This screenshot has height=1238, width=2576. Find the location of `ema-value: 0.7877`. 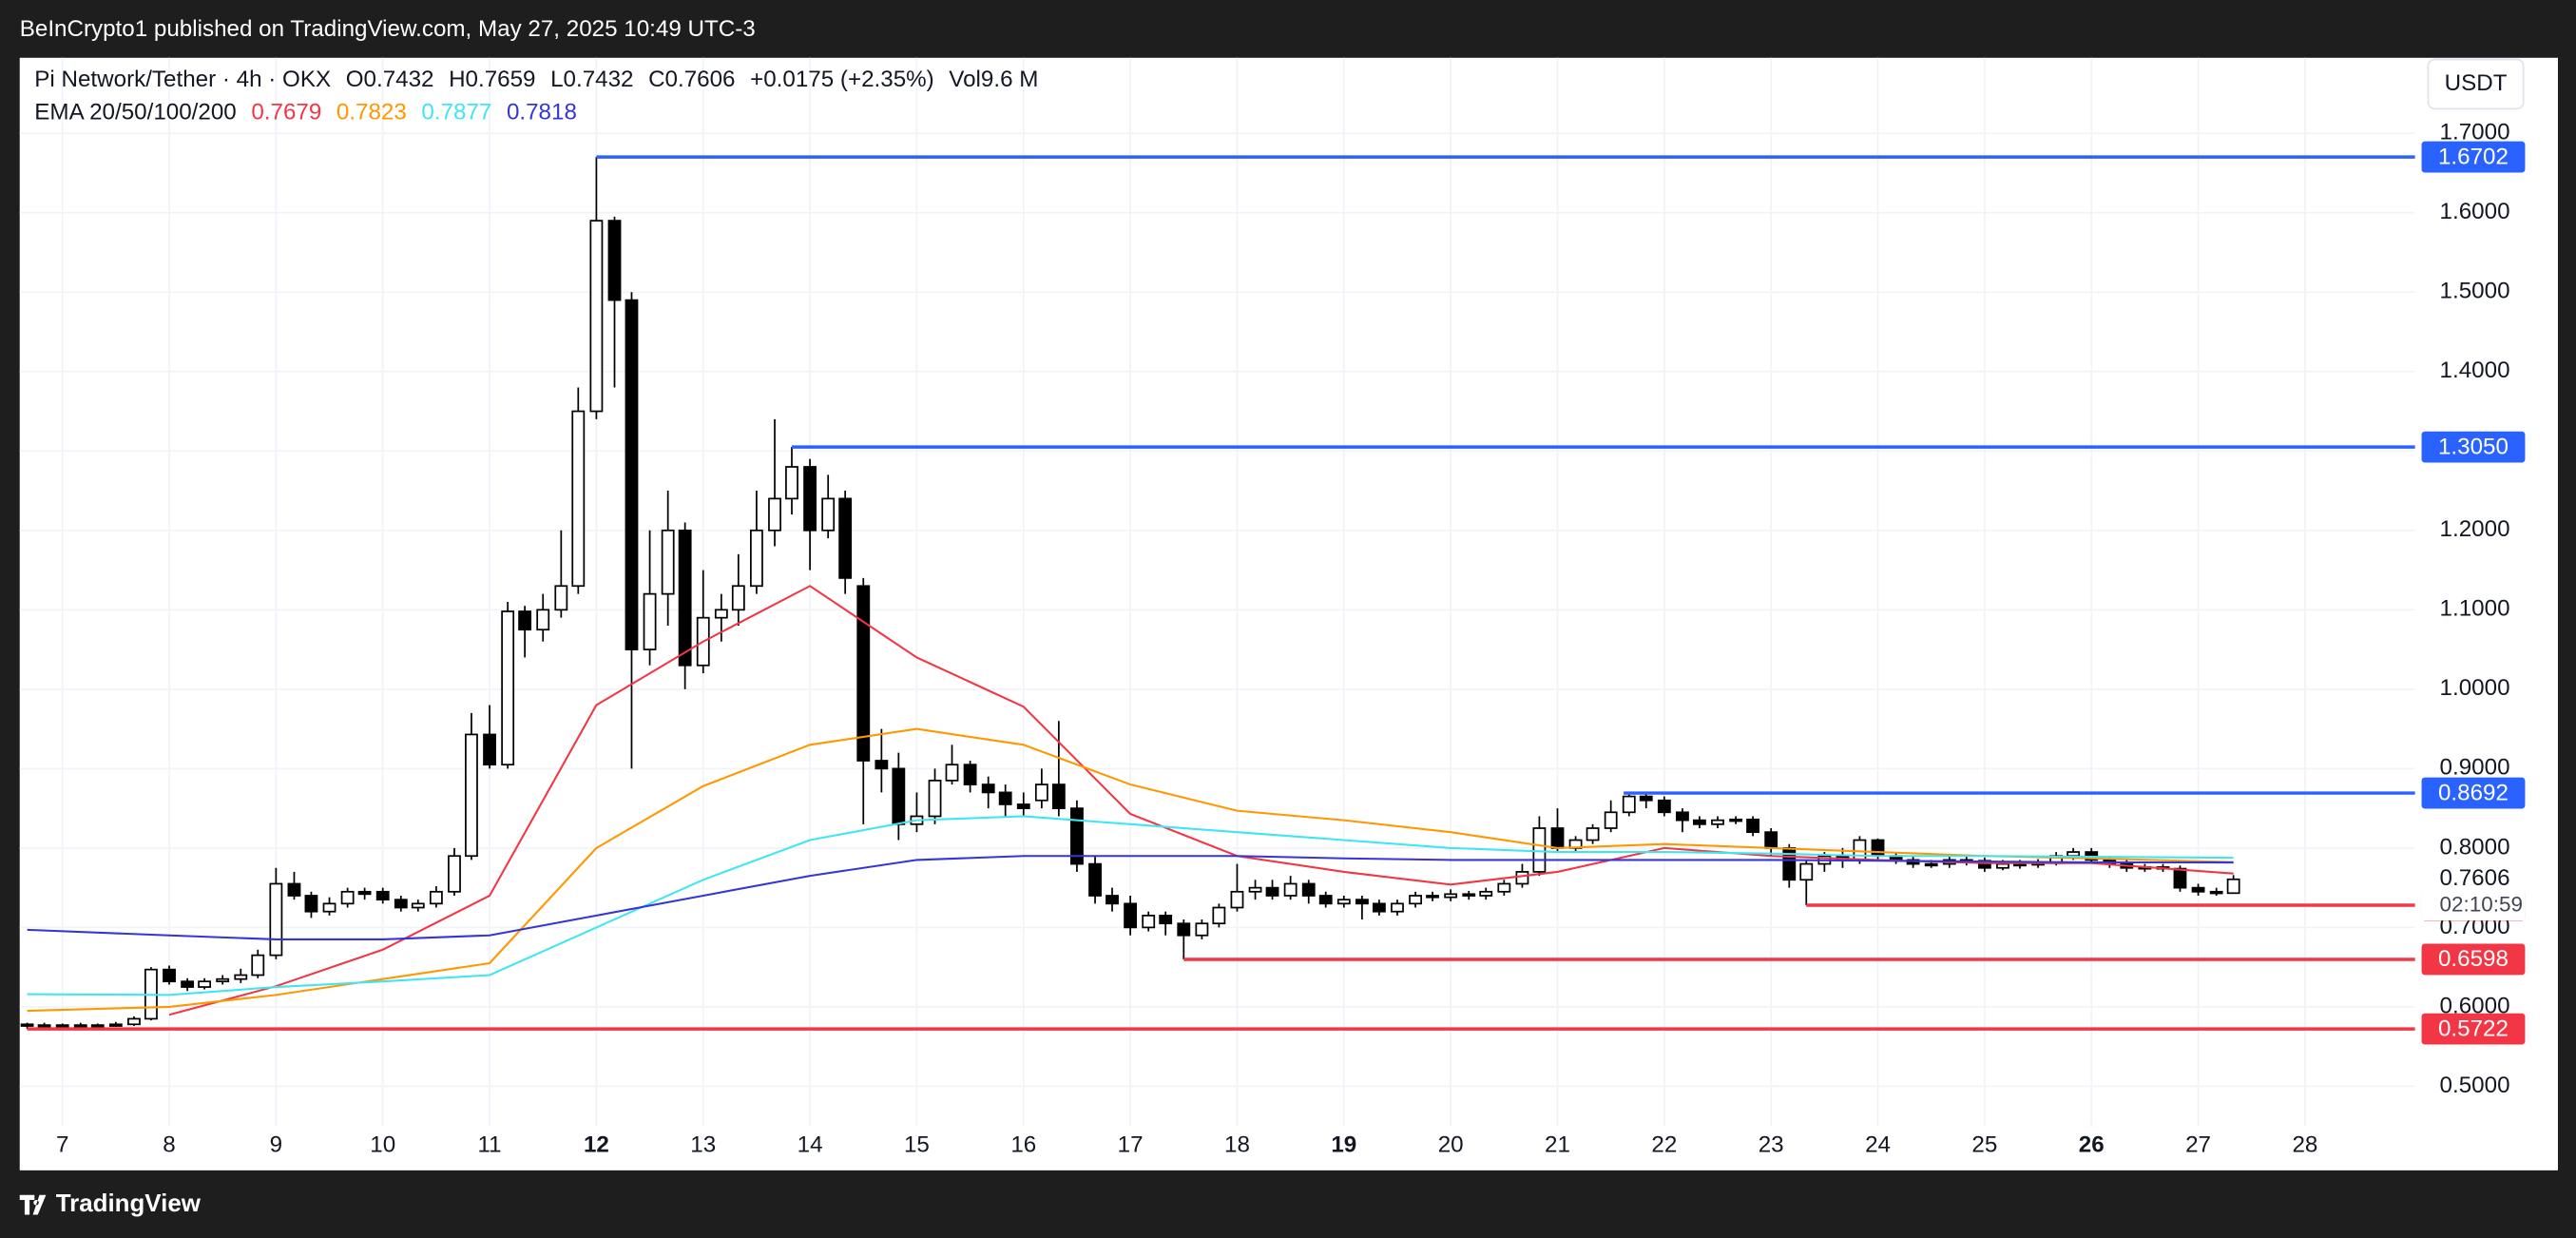

ema-value: 0.7877 is located at coordinates (456, 113).